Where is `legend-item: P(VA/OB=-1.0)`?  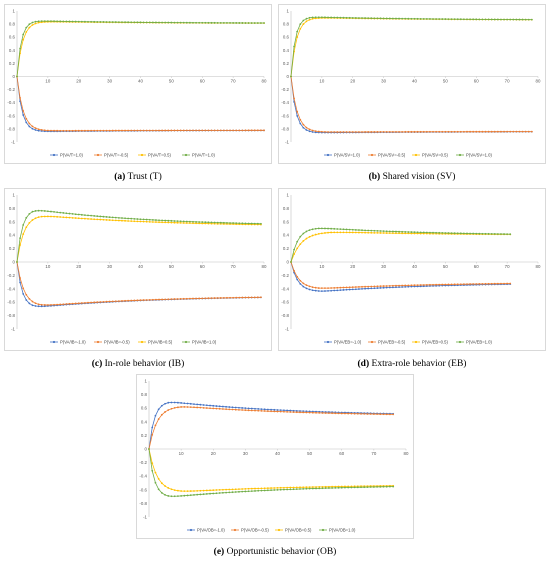 legend-item: P(VA/OB=-1.0) is located at coordinates (206, 530).